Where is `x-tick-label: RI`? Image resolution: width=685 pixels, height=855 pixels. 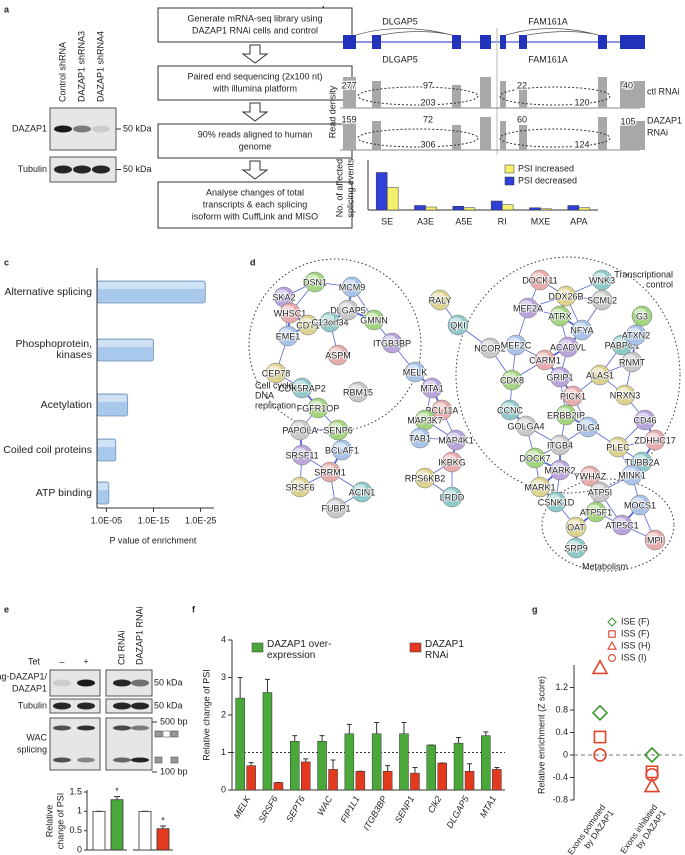 x-tick-label: RI is located at coordinates (502, 221).